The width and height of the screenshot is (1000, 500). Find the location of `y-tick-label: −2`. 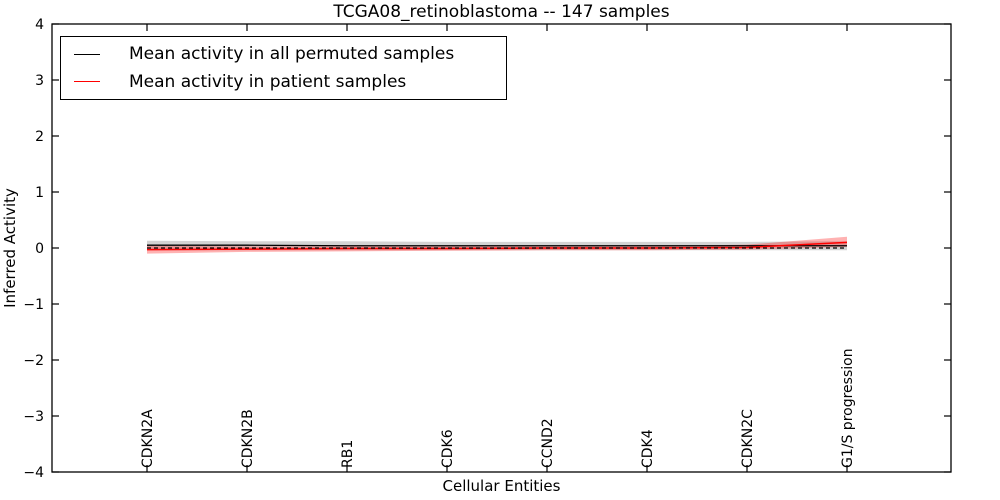

y-tick-label: −2 is located at coordinates (33, 361).